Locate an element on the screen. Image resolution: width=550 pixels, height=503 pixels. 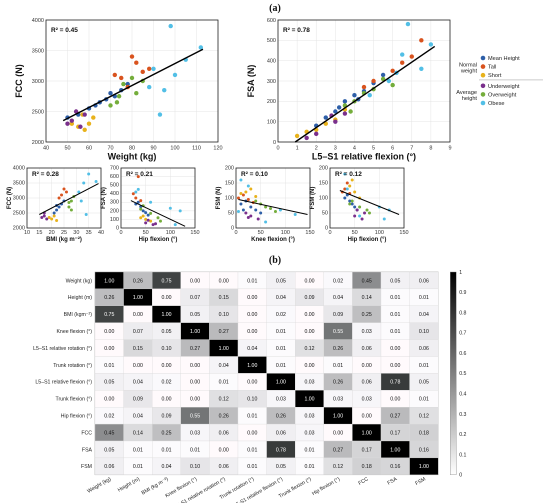
y-tick-label: 150 is located at coordinates (323, 183).